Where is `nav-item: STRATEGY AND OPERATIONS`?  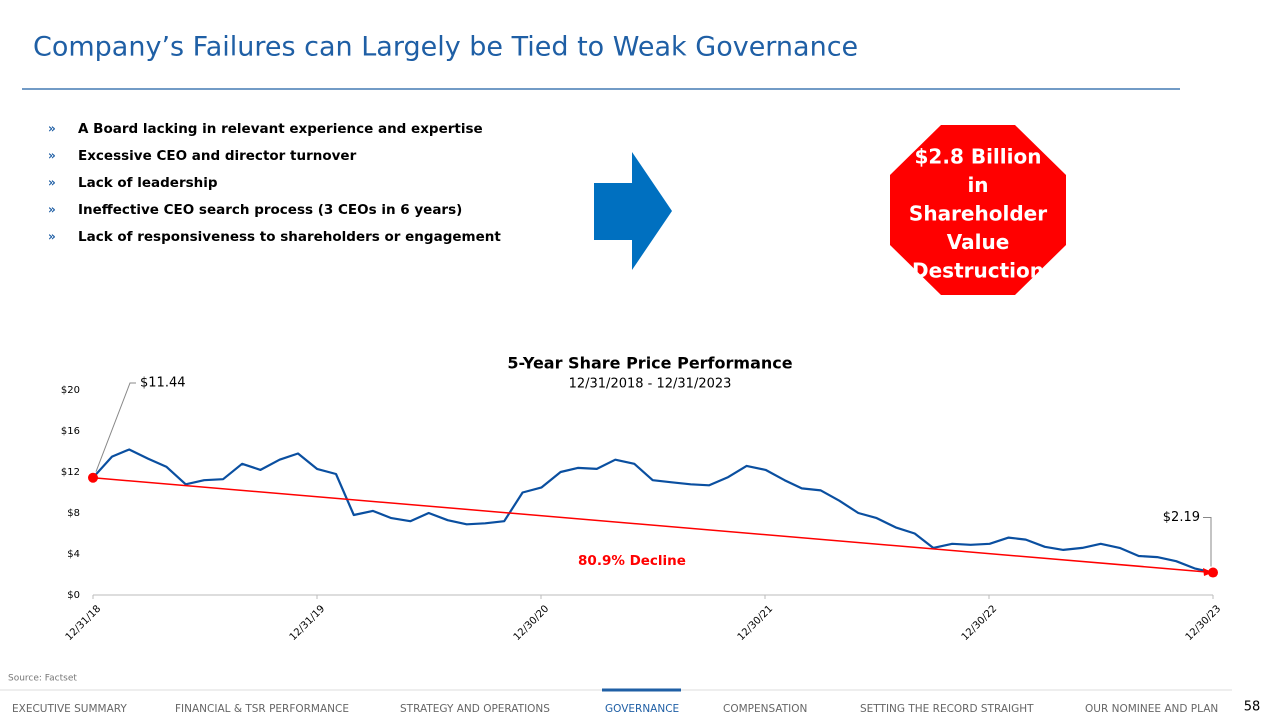
nav-item: STRATEGY AND OPERATIONS is located at coordinates (475, 709).